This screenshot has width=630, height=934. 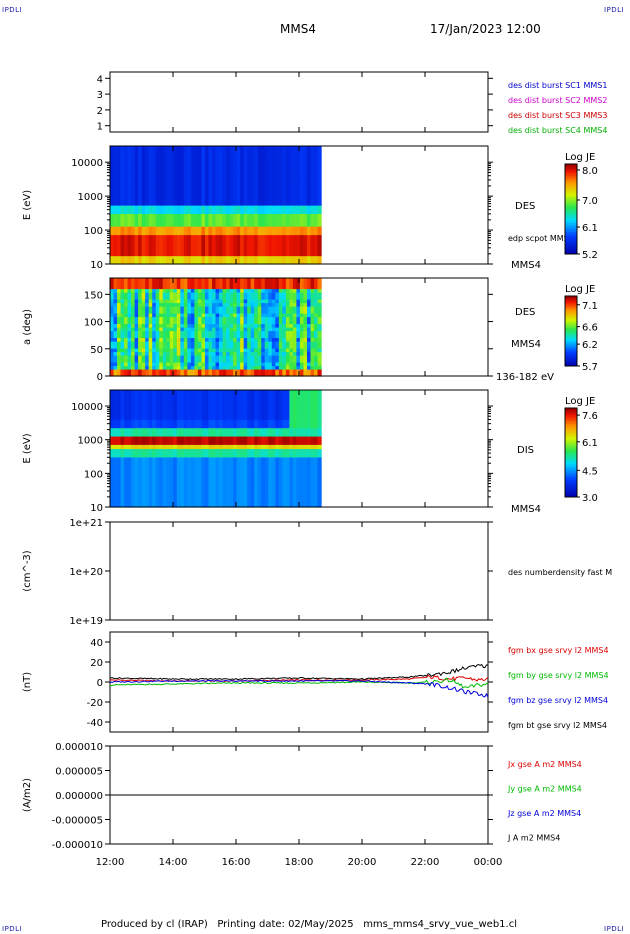 I want to click on plot-datetime: 17/Jan/2023 12:00, so click(x=485, y=29).